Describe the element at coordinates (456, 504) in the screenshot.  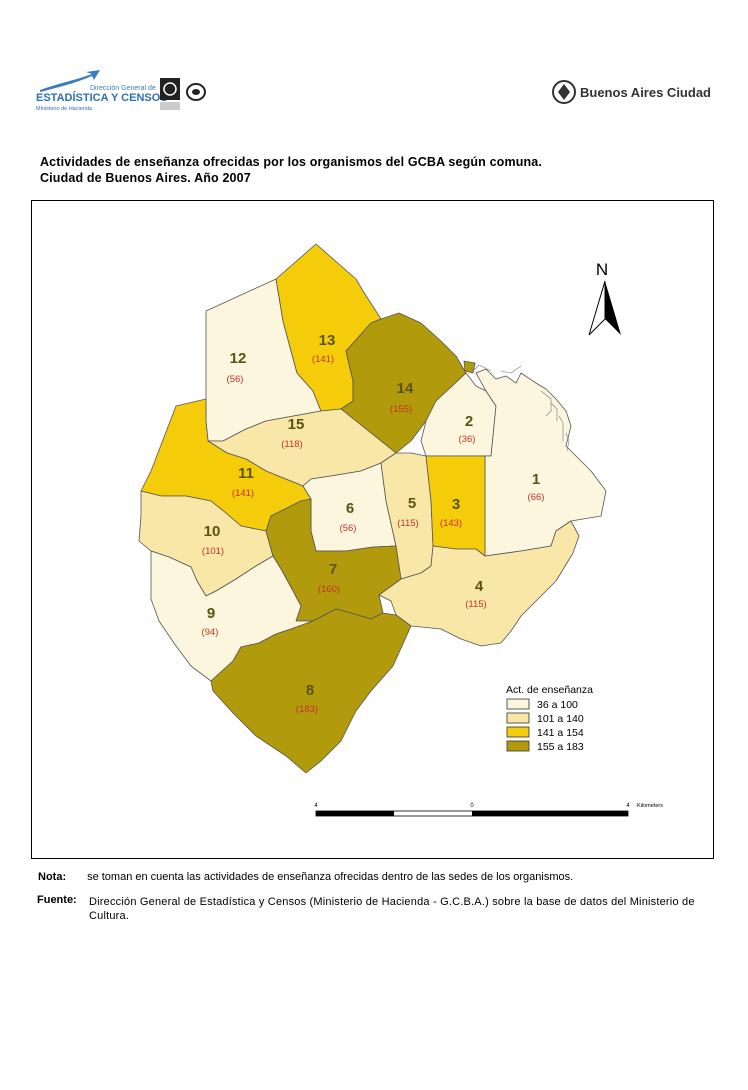
I see `comuna-3-number: 3` at that location.